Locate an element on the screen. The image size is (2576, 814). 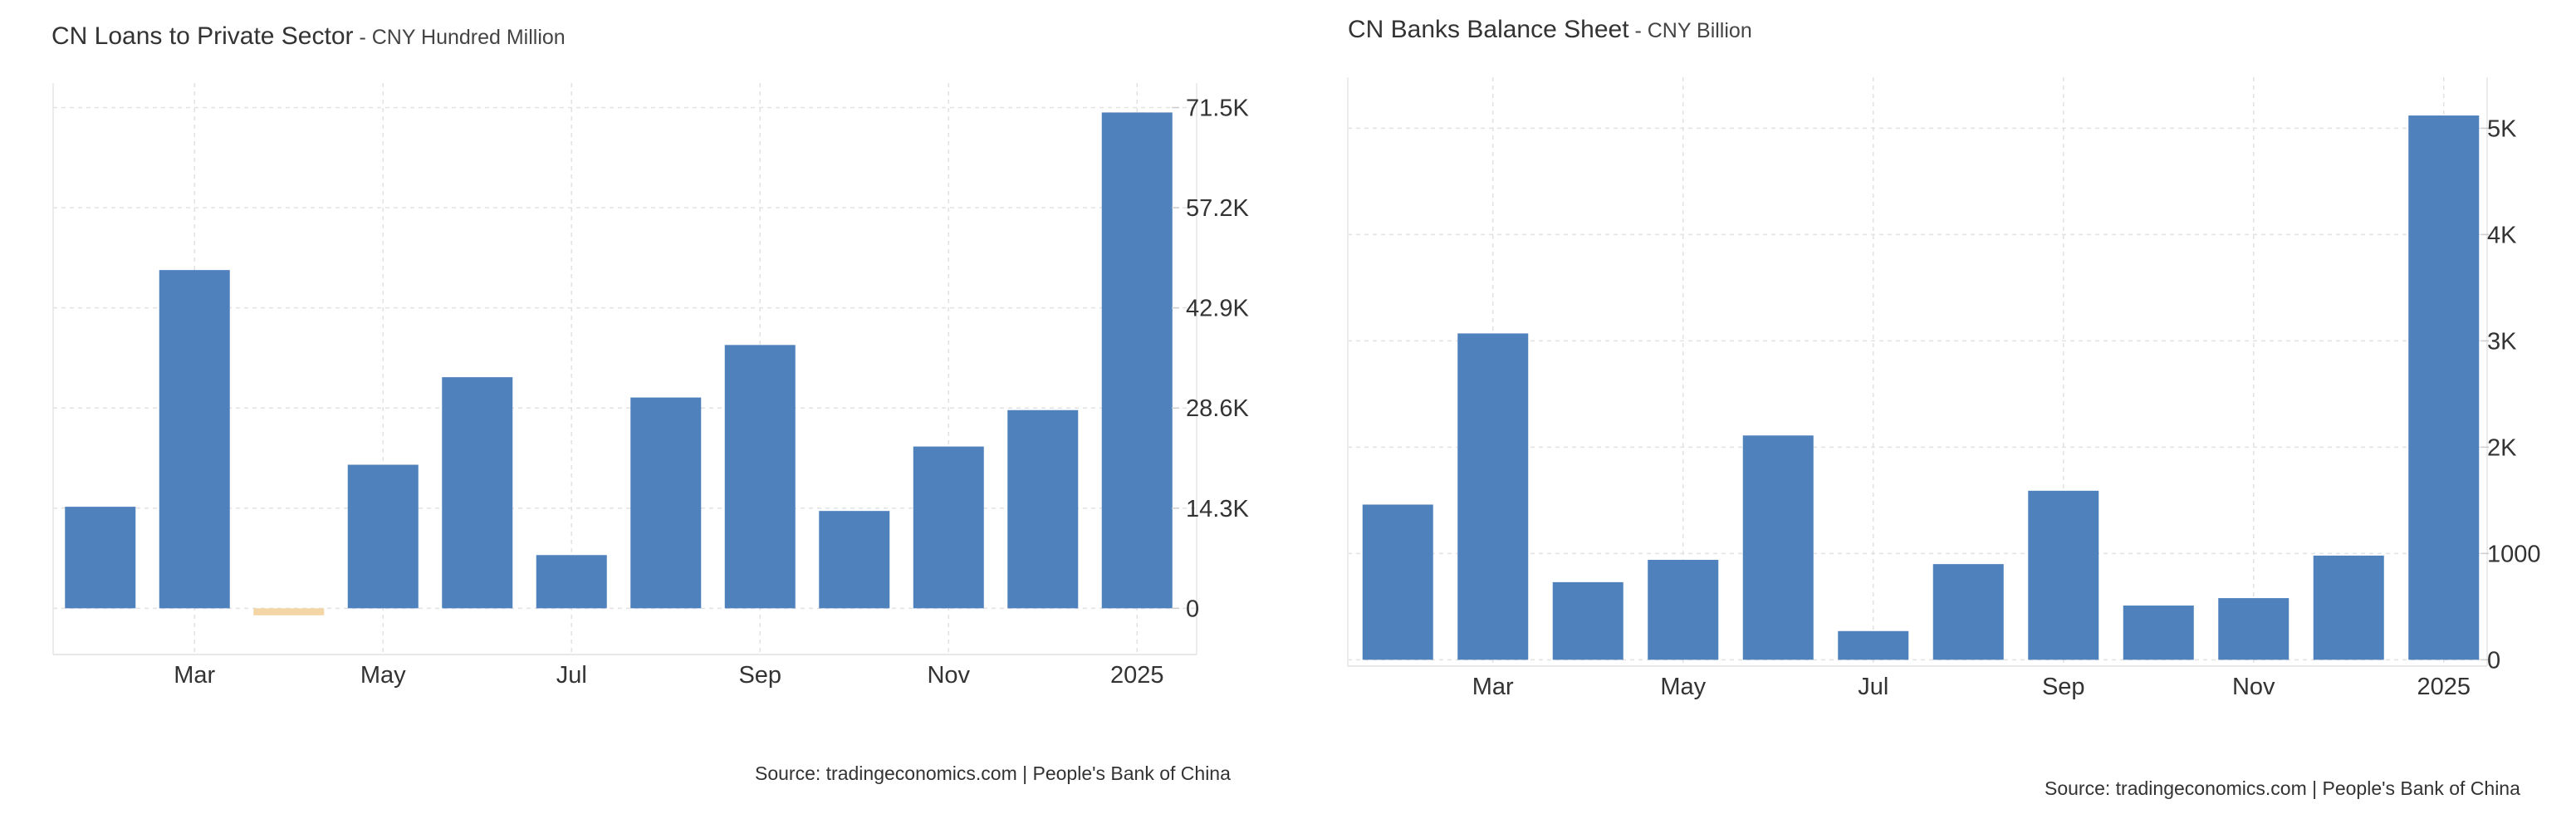
chart-subtitle: CNY Hundred Million is located at coordinates (468, 37).